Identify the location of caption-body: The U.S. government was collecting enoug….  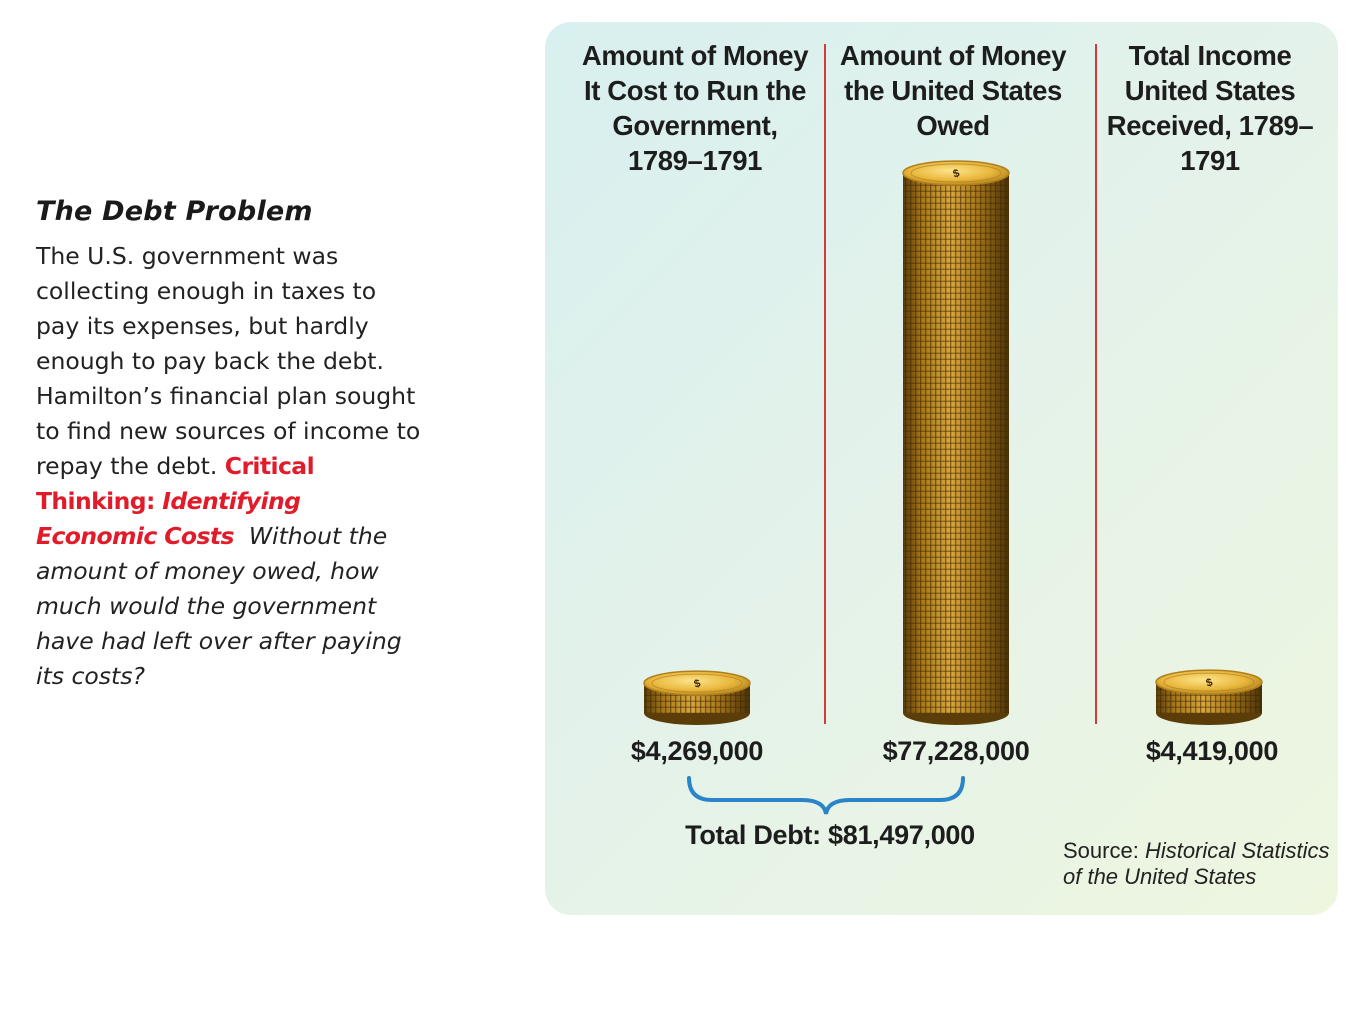
(231, 466).